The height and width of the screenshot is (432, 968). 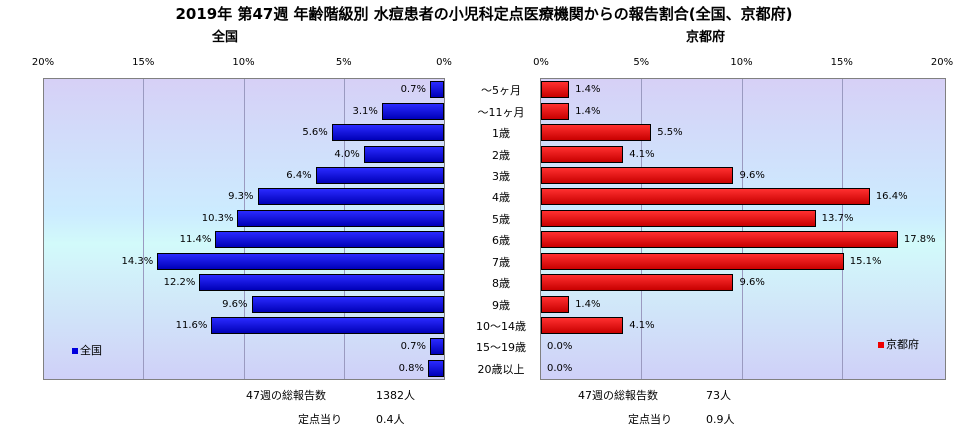 What do you see at coordinates (501, 262) in the screenshot?
I see `category-label: 7歳` at bounding box center [501, 262].